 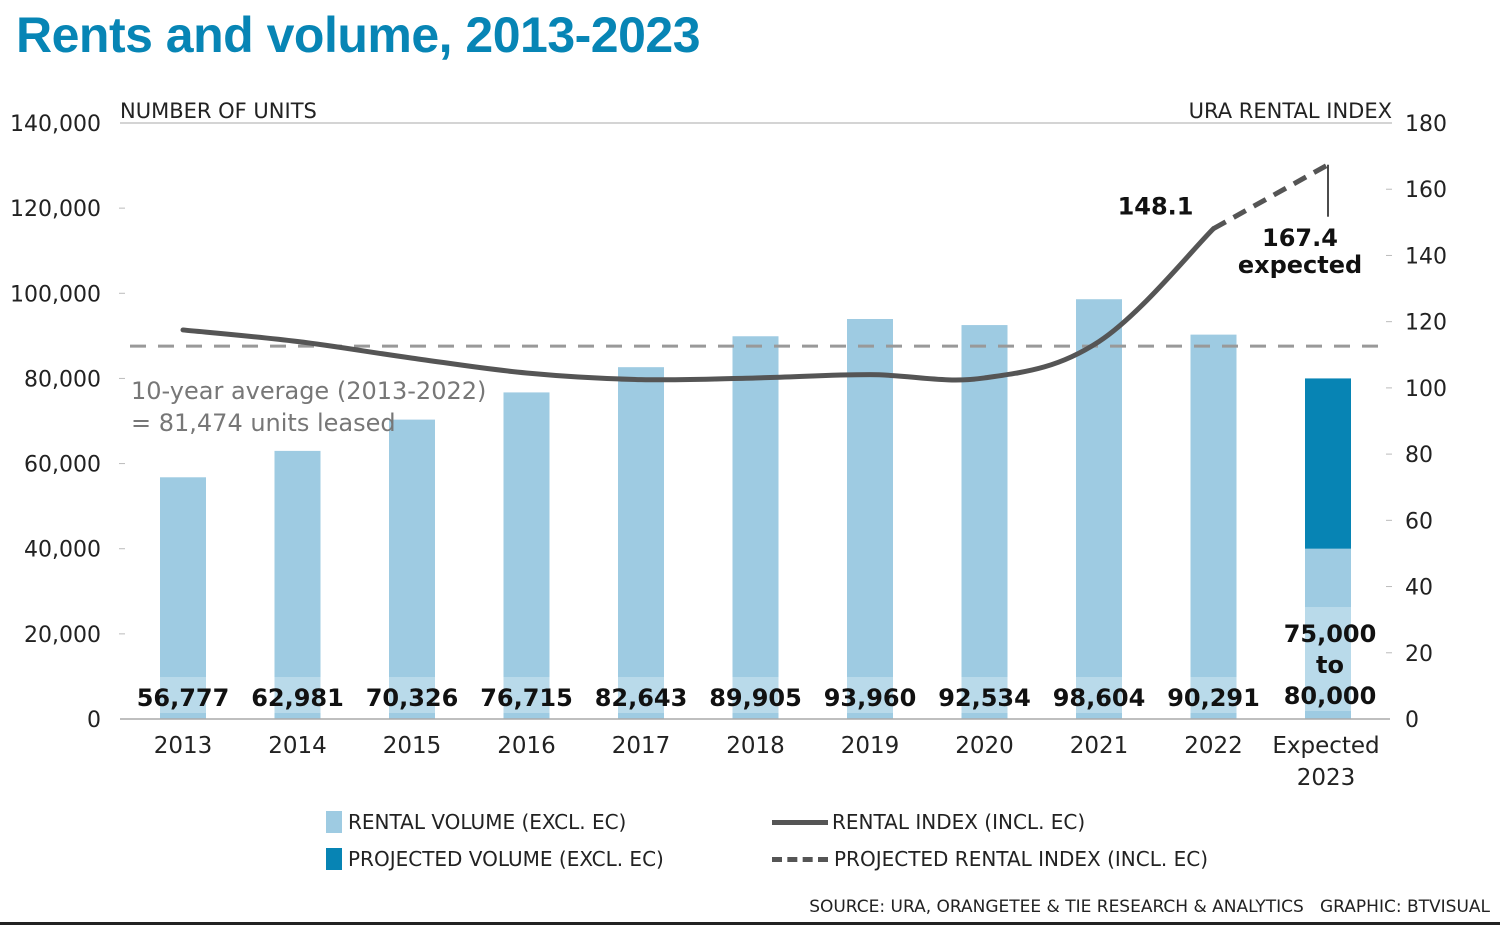 What do you see at coordinates (1419, 455) in the screenshot?
I see `right-tick-label: 80` at bounding box center [1419, 455].